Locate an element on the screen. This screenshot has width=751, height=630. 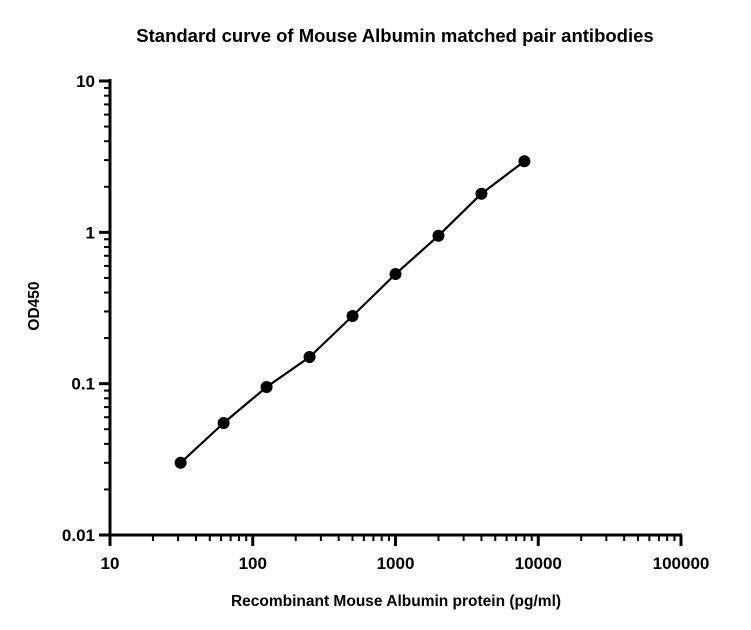
x-tick-label: 10000 is located at coordinates (538, 563).